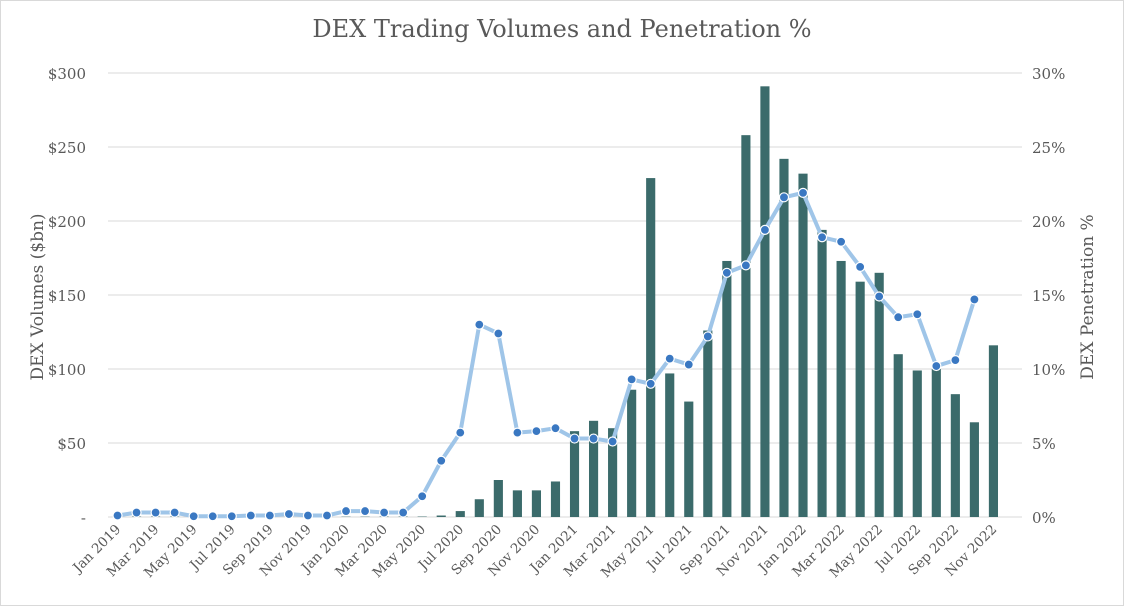  I want to click on y-tick-label: -, so click(83, 518).